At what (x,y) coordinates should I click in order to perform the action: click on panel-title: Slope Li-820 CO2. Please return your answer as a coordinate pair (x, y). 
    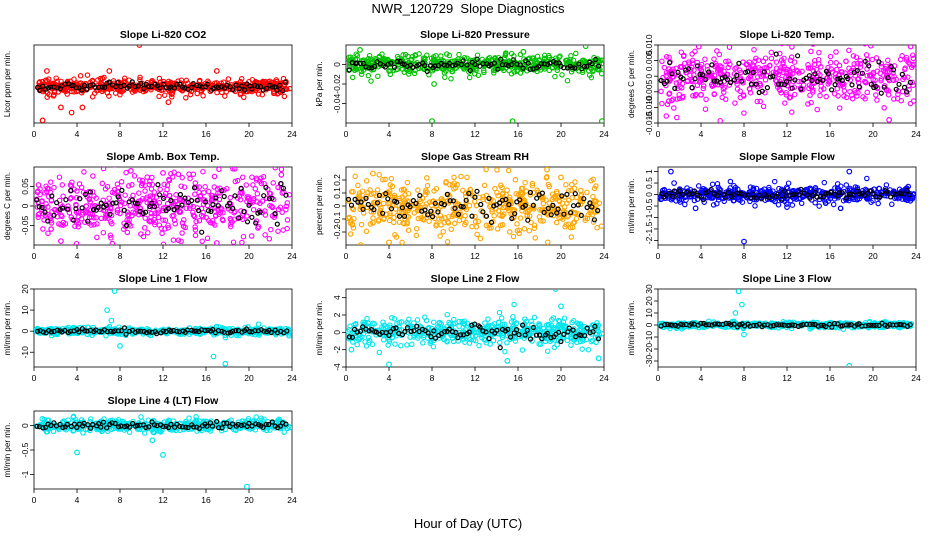
    Looking at the image, I should click on (163, 35).